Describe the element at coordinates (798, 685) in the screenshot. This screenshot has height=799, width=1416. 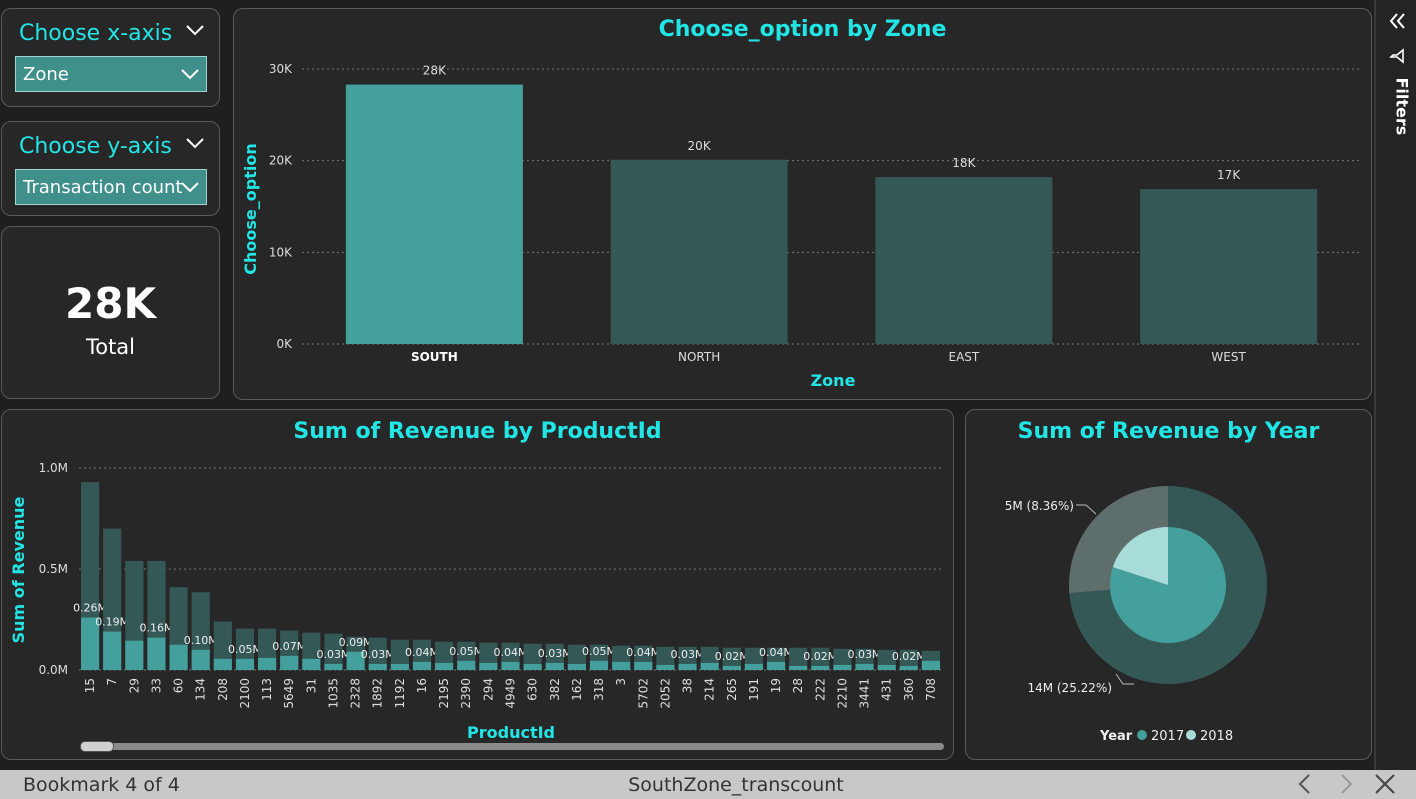
I see `x-tick-label: 28` at that location.